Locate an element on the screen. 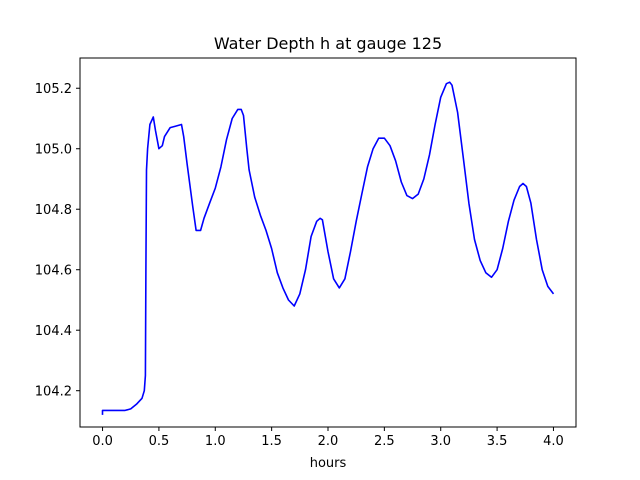 The image size is (640, 480). x-tick-label: 2.0 is located at coordinates (328, 441).